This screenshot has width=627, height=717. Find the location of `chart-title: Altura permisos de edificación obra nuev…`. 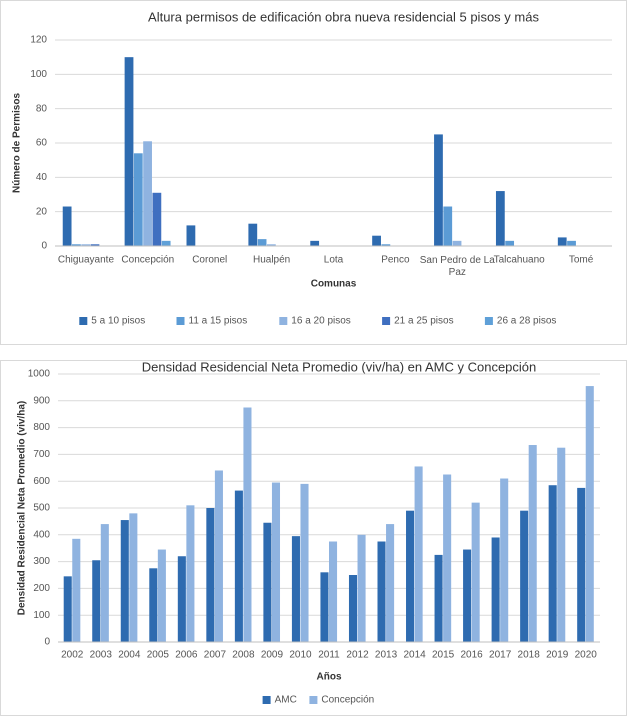

chart-title: Altura permisos de edificación obra nuev… is located at coordinates (343, 16).